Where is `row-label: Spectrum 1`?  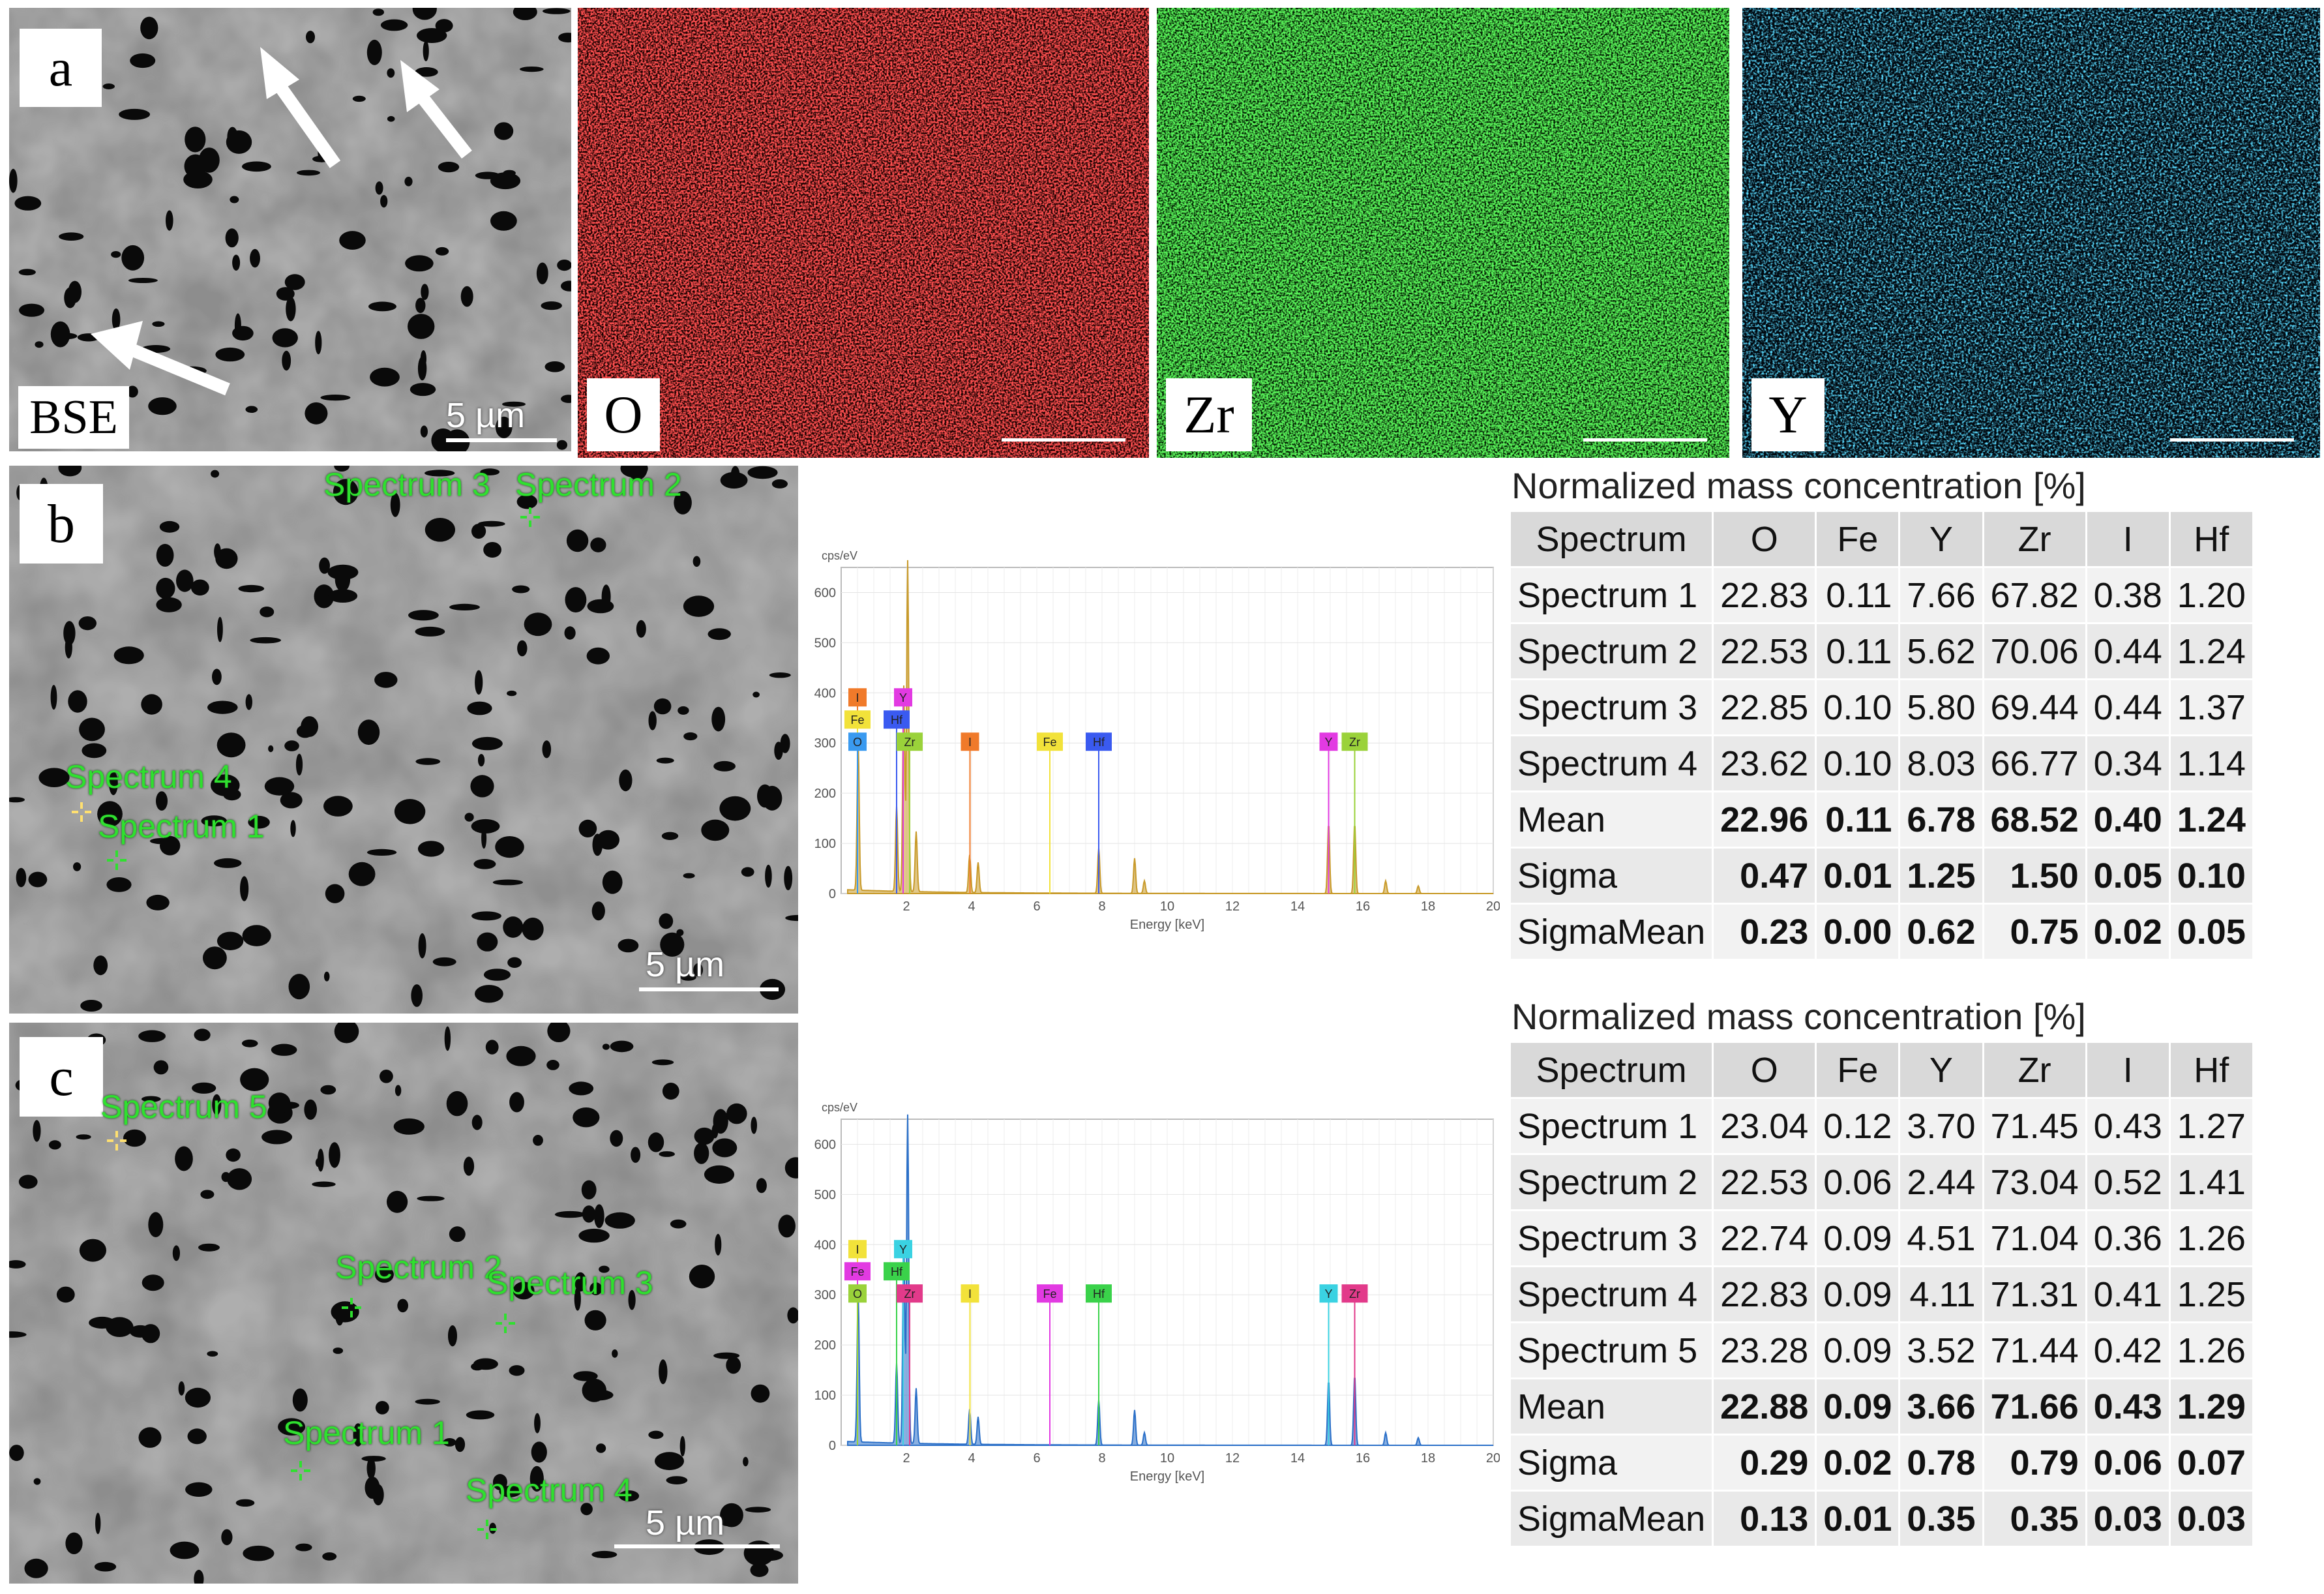
row-label: Spectrum 1 is located at coordinates (1611, 595).